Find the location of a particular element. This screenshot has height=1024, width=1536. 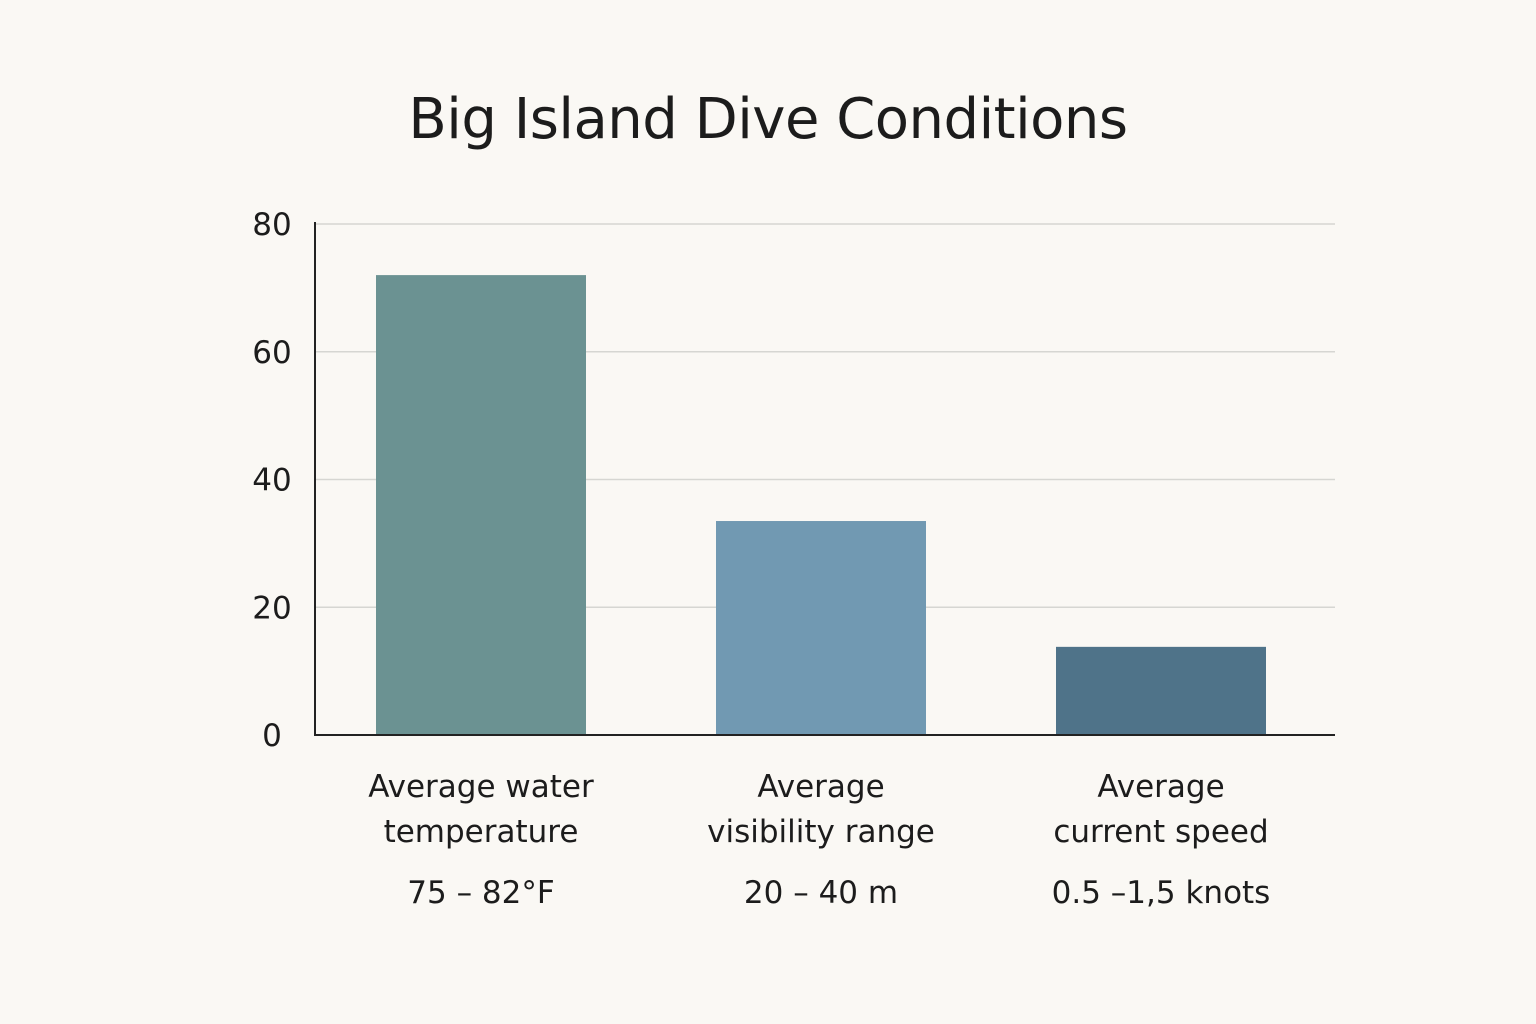

y-tick-label: 40 is located at coordinates (271, 481).